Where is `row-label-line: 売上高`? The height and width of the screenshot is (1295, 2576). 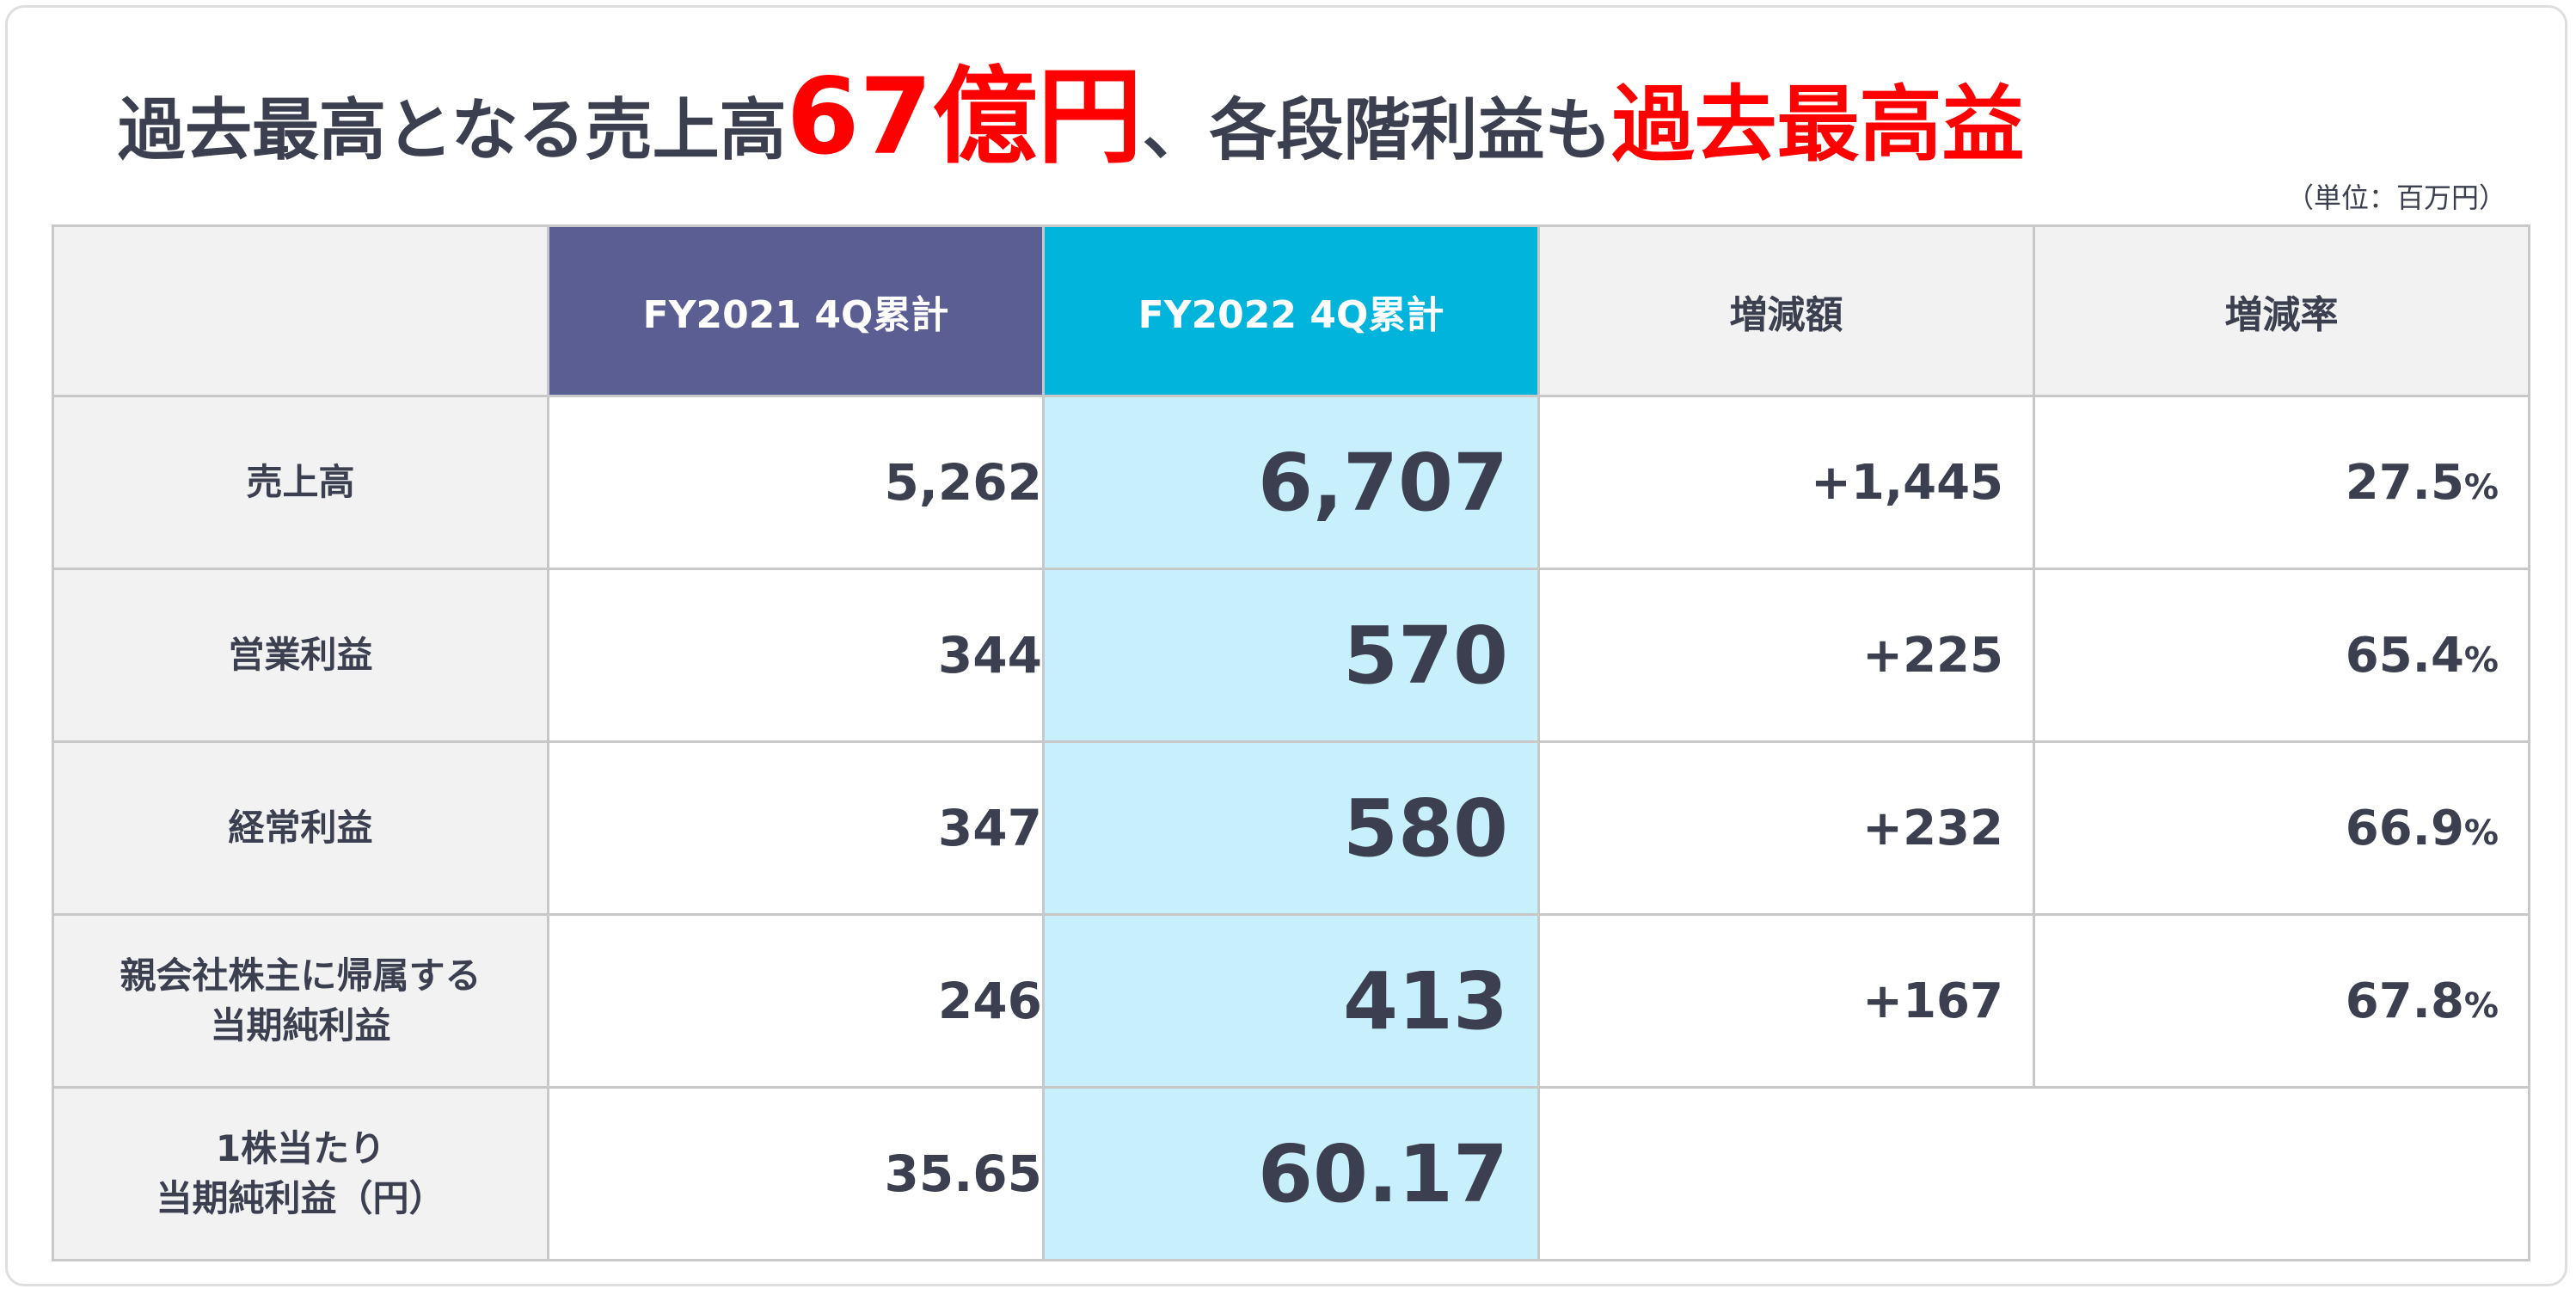 row-label-line: 売上高 is located at coordinates (300, 482).